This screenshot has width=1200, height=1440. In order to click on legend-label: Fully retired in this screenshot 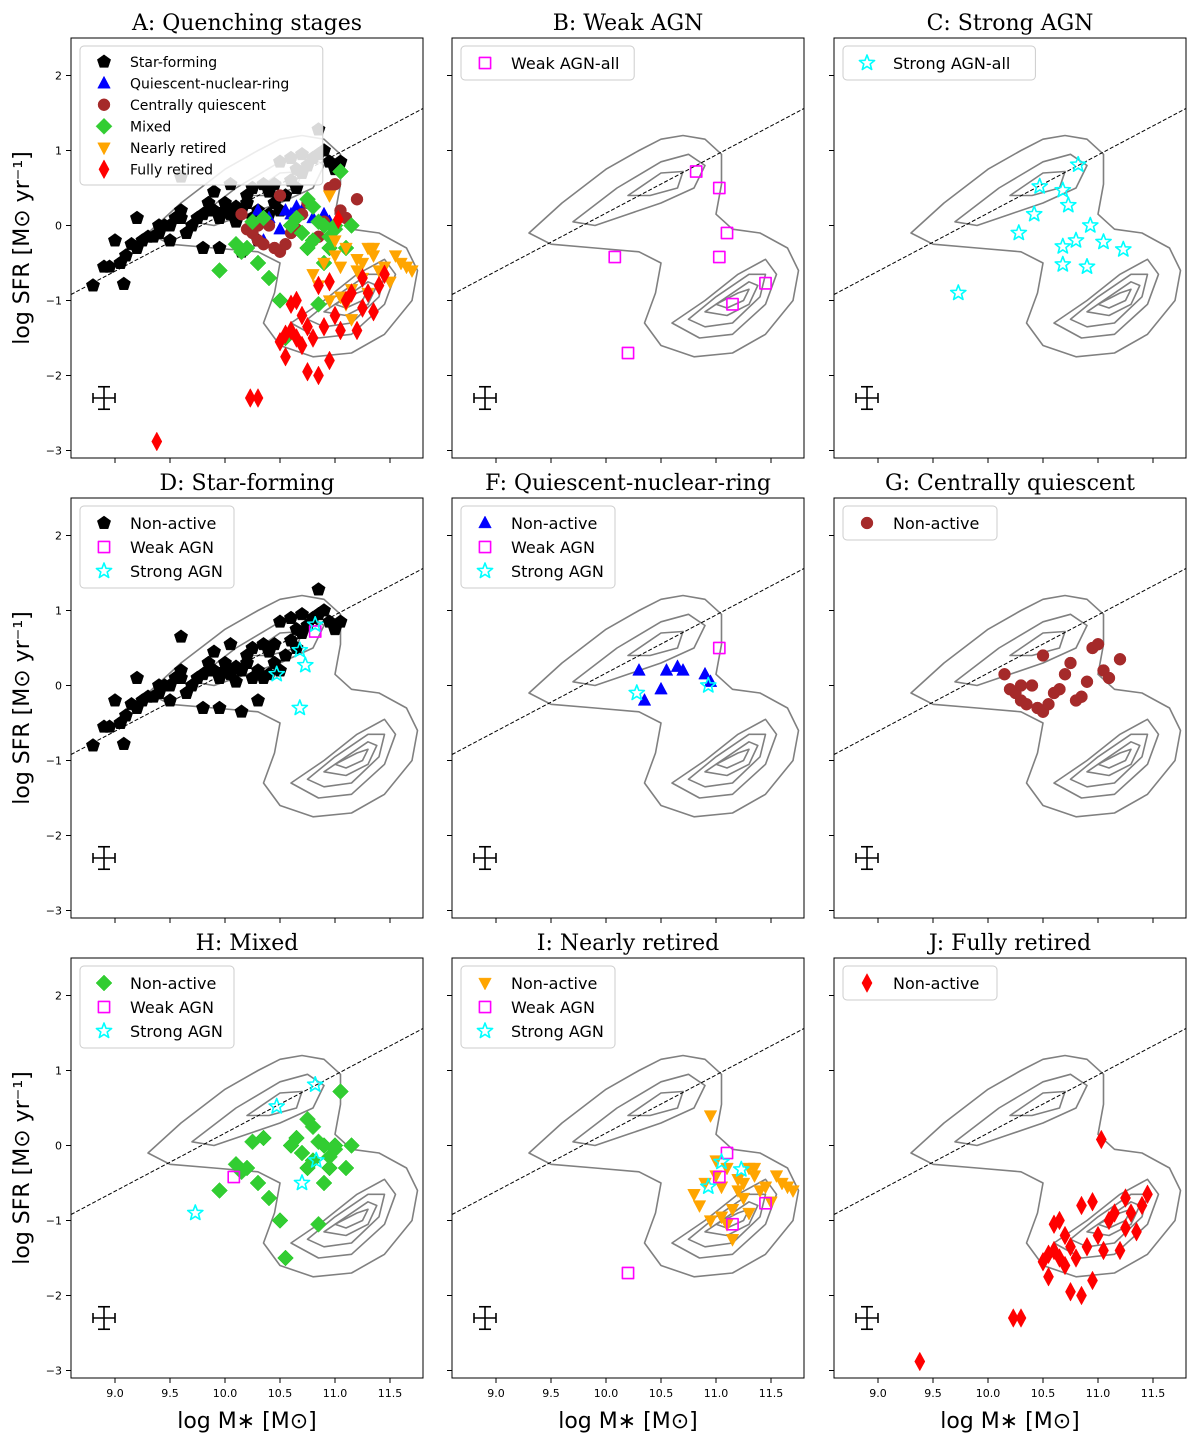, I will do `click(171, 170)`.